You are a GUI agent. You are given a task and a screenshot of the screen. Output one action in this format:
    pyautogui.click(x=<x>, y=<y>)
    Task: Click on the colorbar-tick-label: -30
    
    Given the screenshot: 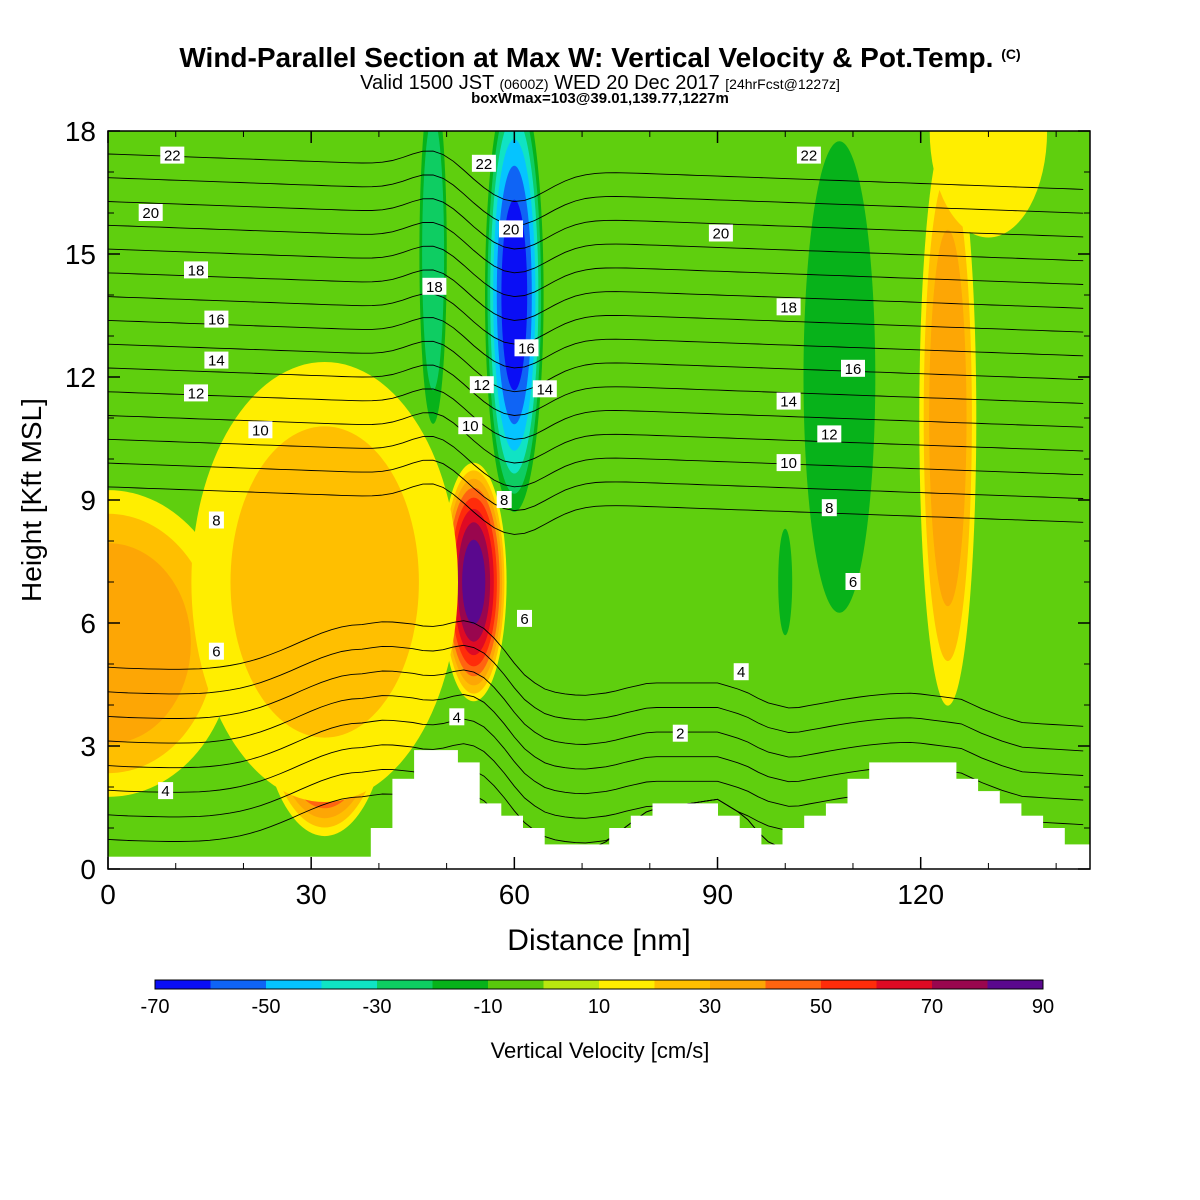 What is the action you would take?
    pyautogui.click(x=377, y=1007)
    